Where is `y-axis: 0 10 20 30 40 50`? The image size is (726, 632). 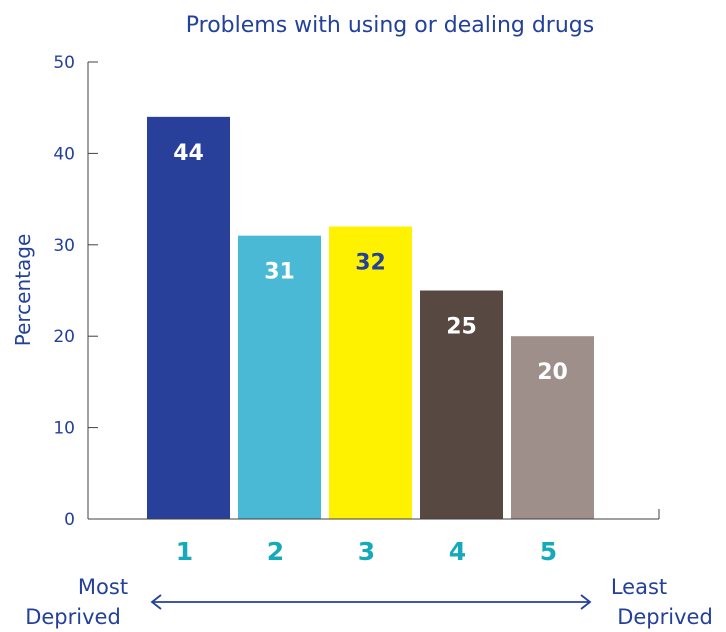
y-axis: 0 10 20 30 40 50 is located at coordinates (75, 291).